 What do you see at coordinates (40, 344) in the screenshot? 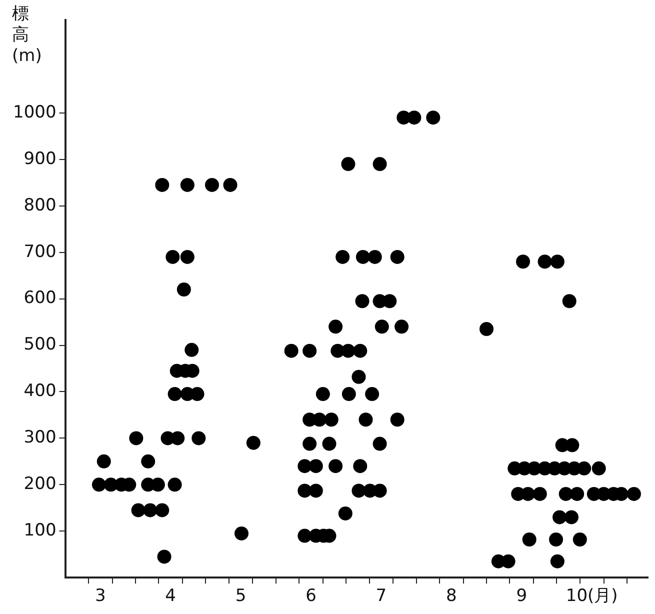
I see `y-tick-label: 500` at bounding box center [40, 344].